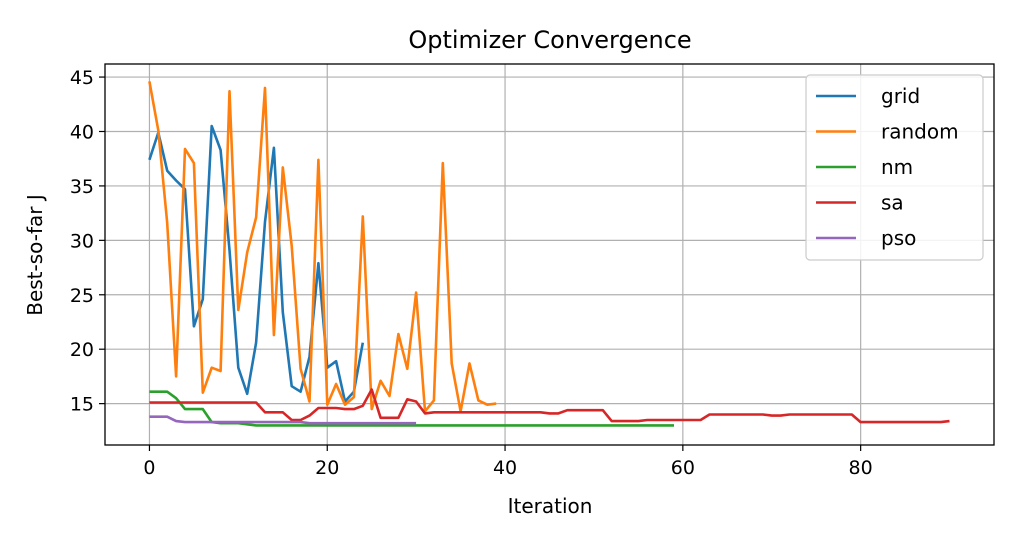 The height and width of the screenshot is (544, 1020). I want to click on y-tick-label: 15, so click(82, 405).